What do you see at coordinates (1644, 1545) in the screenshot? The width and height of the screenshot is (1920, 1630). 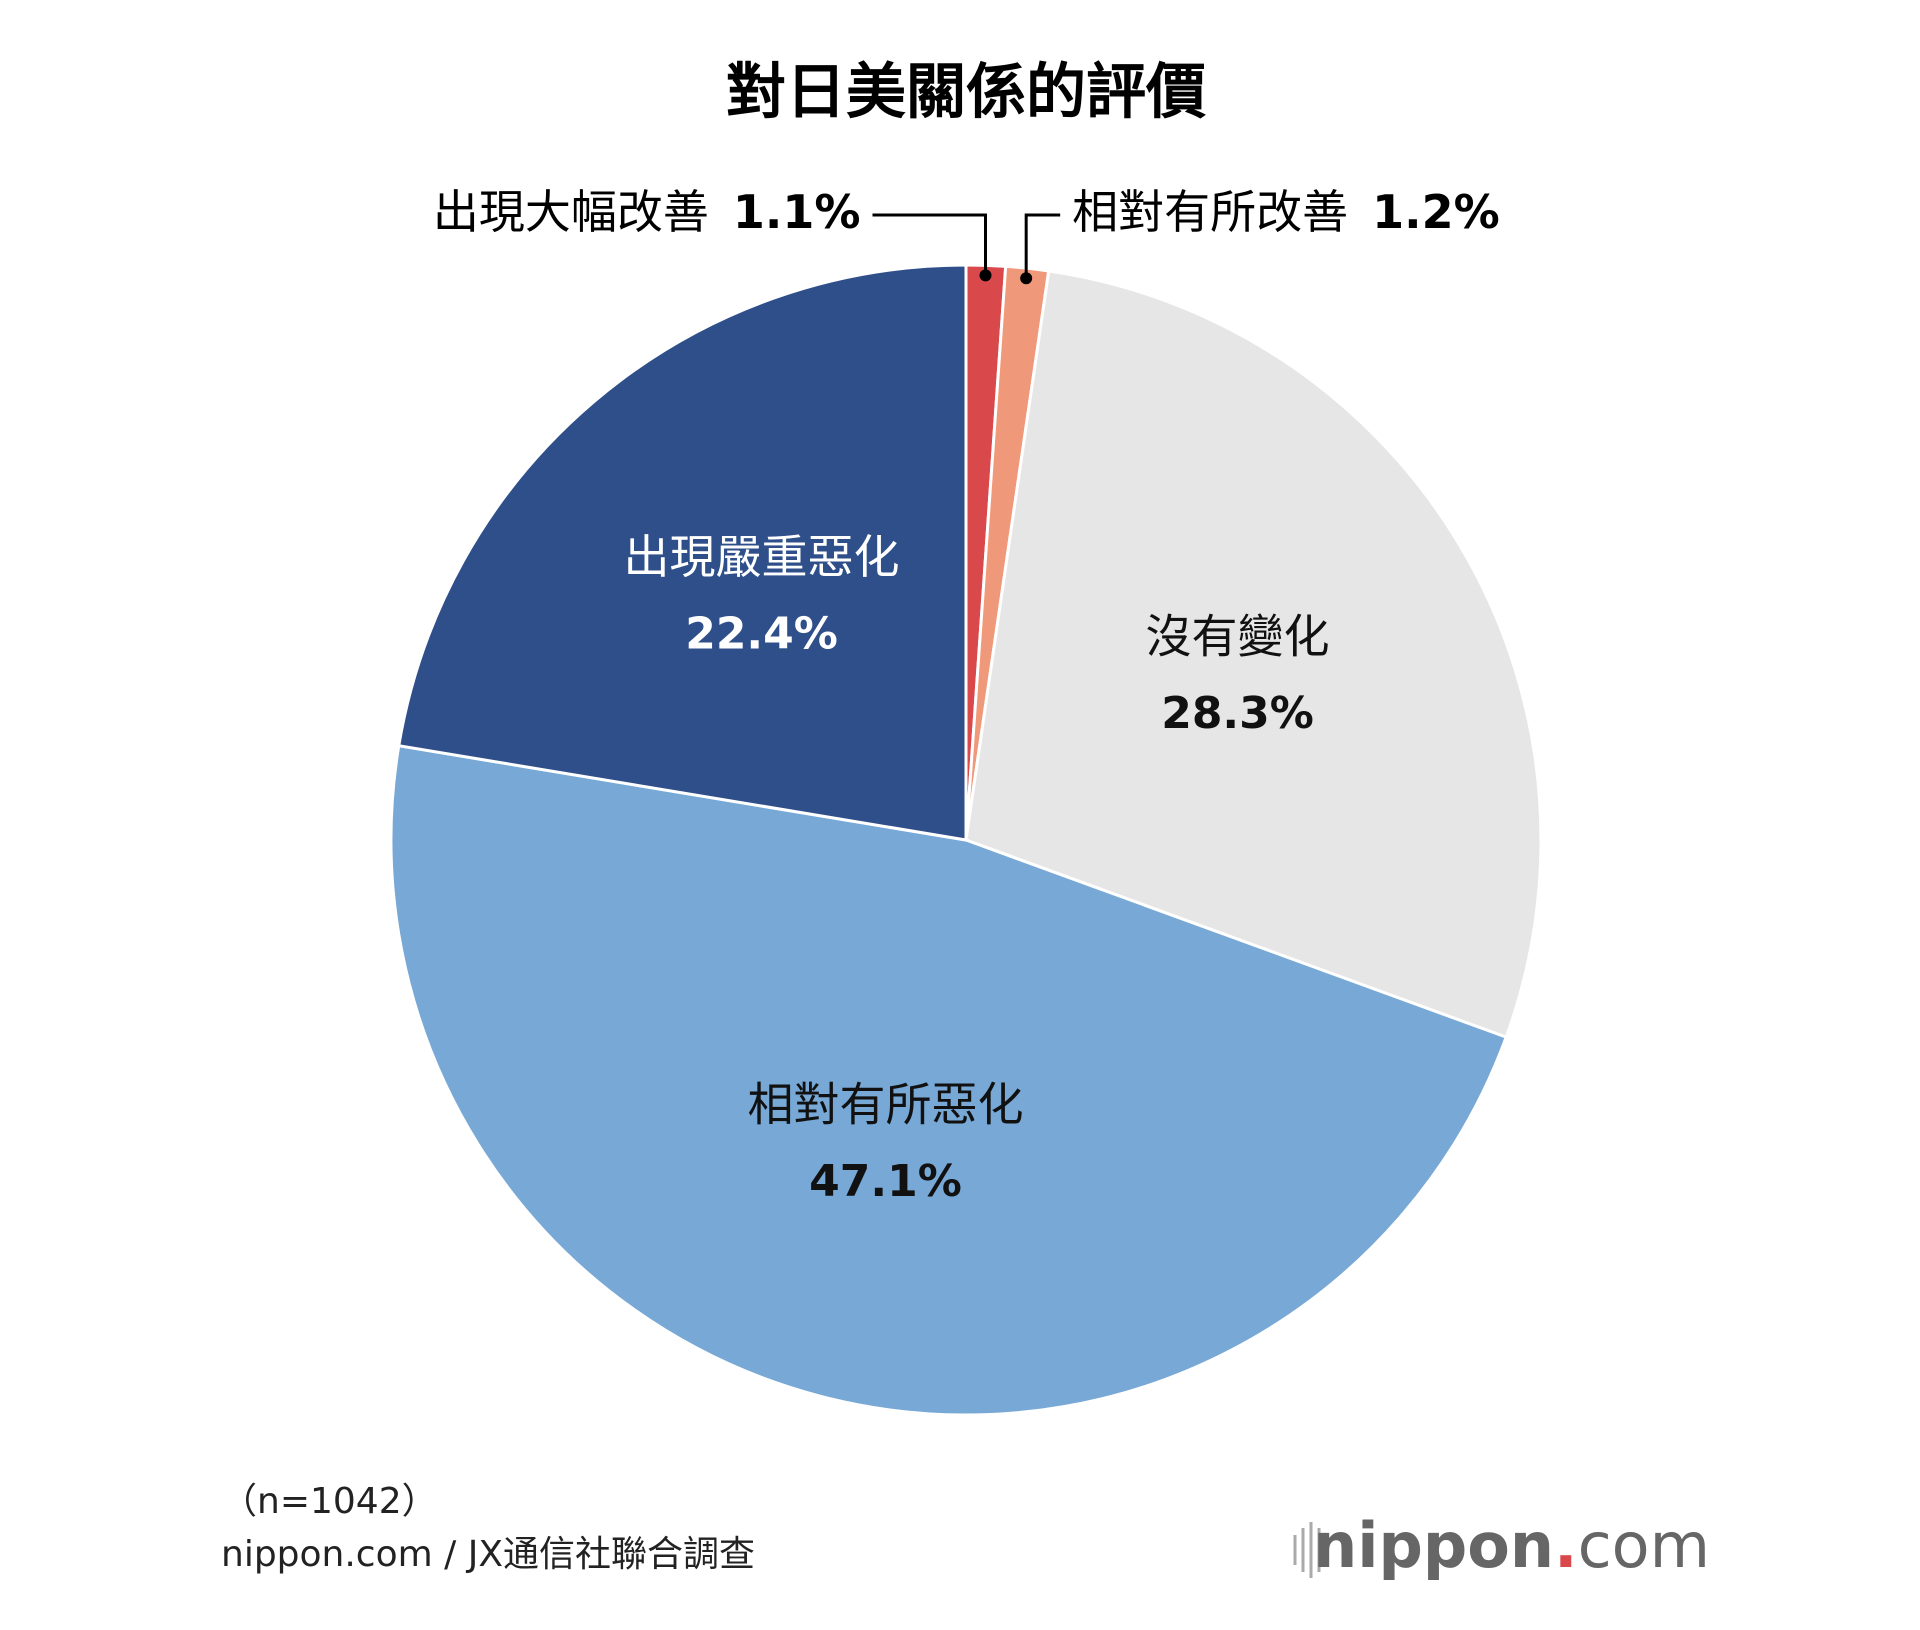 I see `logo-part: com` at bounding box center [1644, 1545].